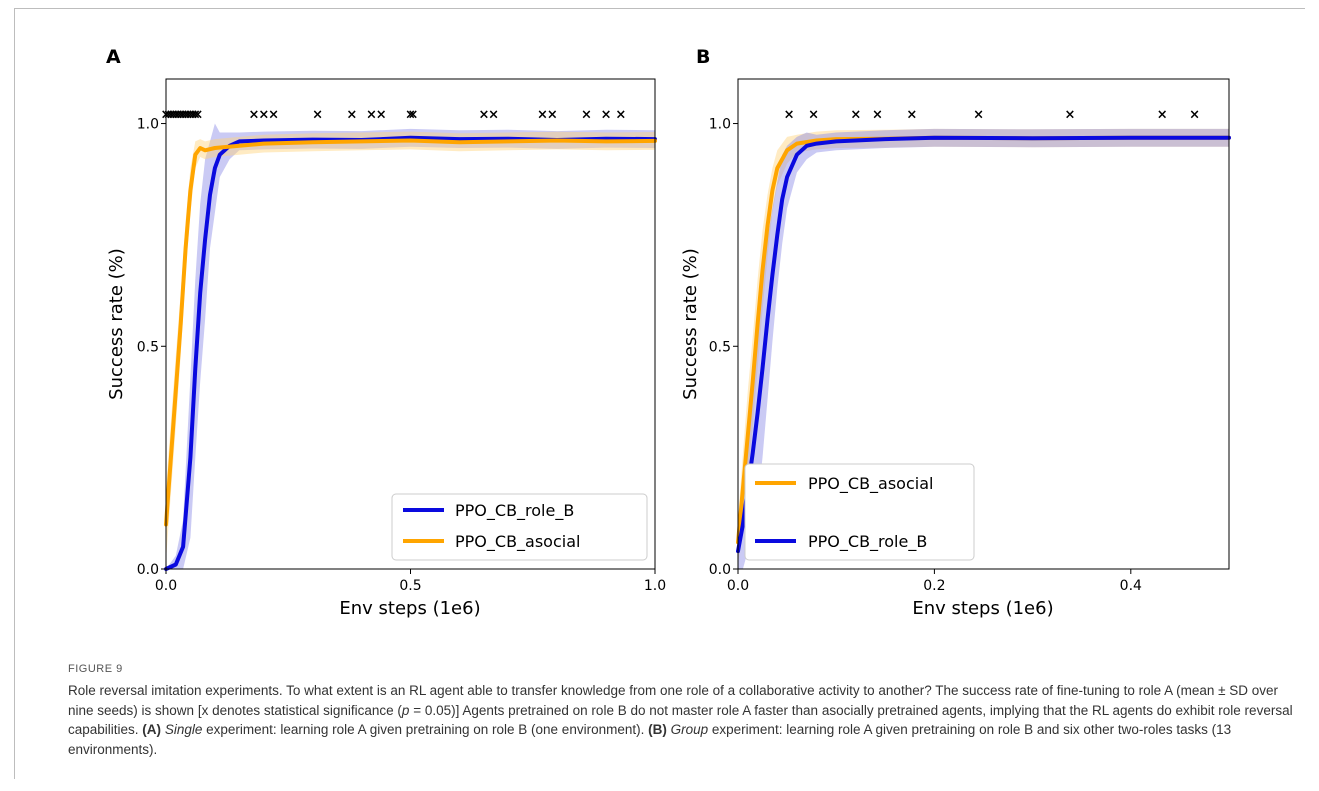 The width and height of the screenshot is (1319, 791). I want to click on panel-a-y-tick-label: 1.0, so click(148, 125).